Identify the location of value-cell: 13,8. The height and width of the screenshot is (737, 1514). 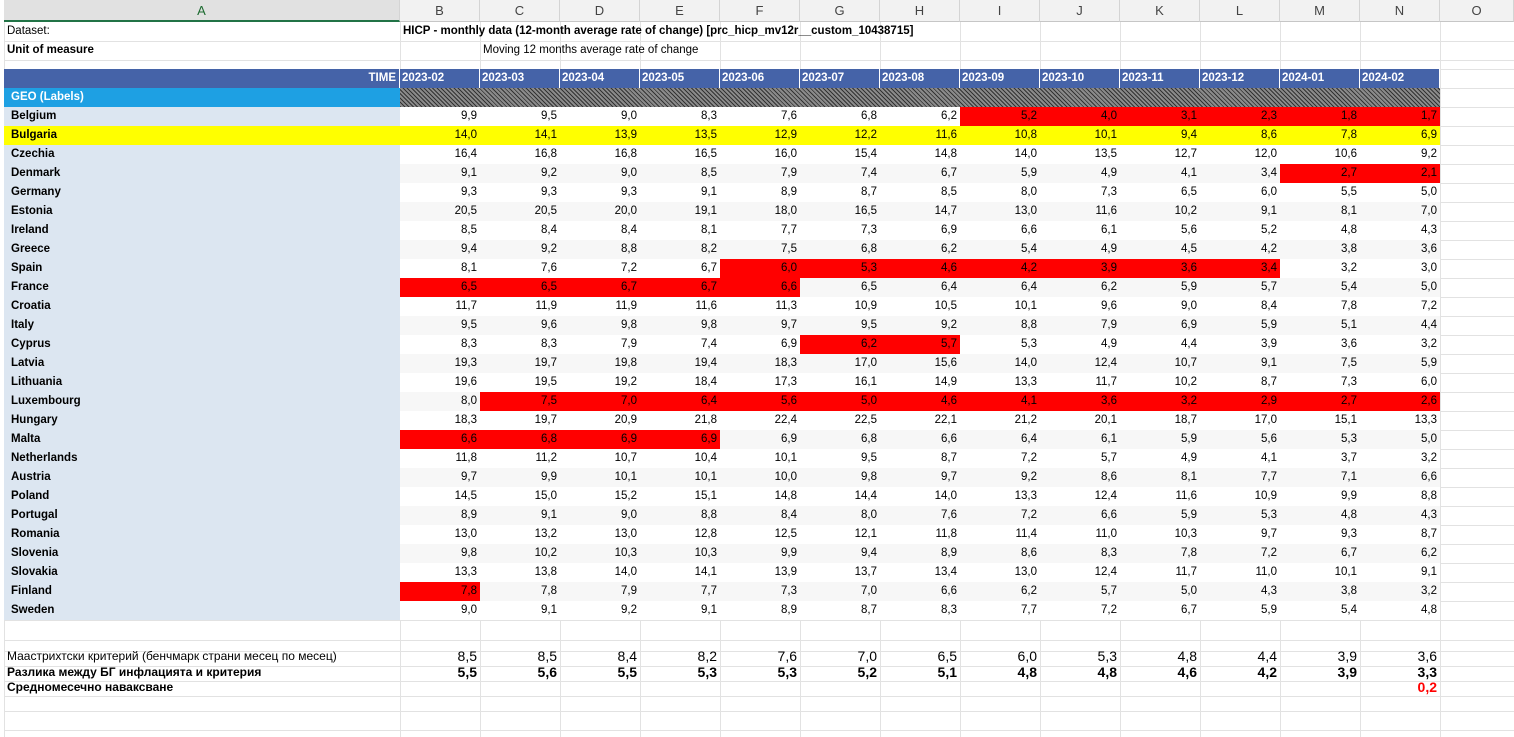
(520, 572).